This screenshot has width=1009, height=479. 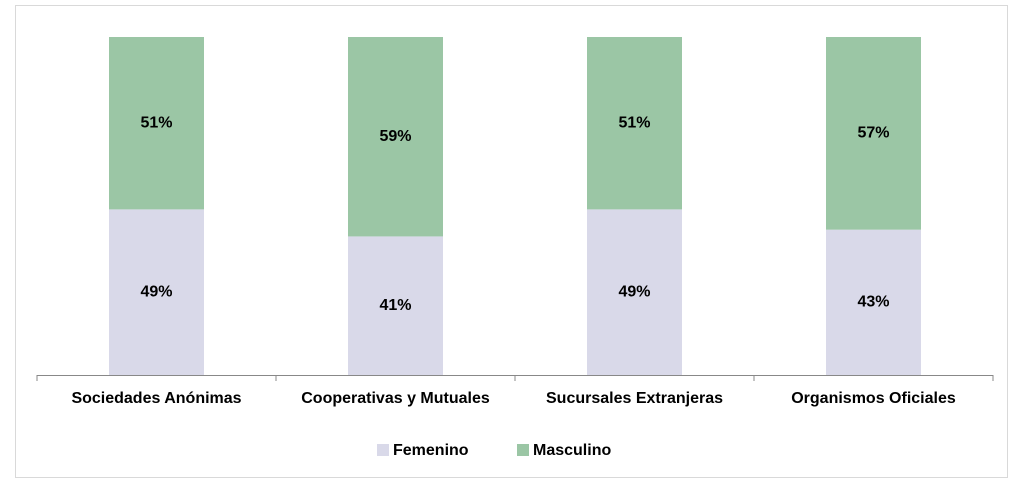 I want to click on x-tick-label: Sucursales Extranjeras, so click(x=634, y=398).